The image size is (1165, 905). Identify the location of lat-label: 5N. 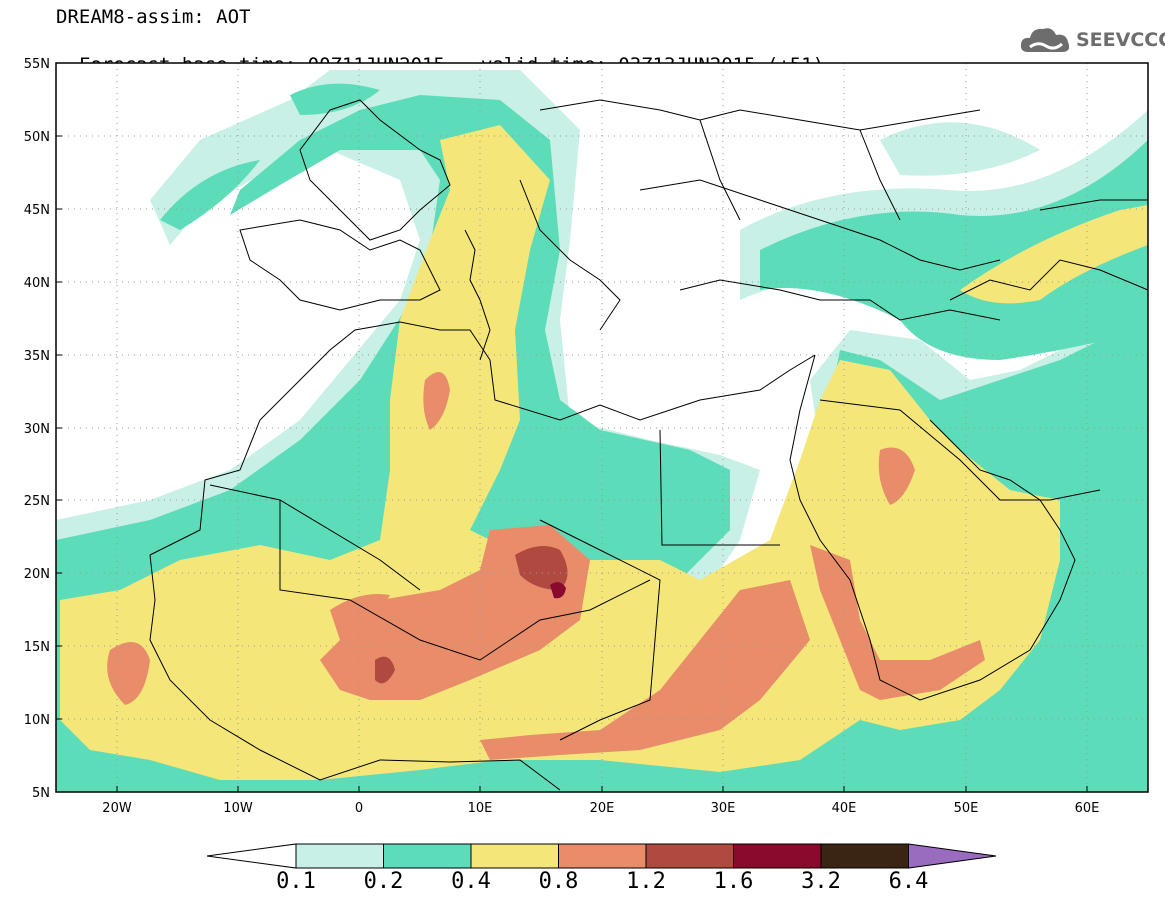
(41, 793).